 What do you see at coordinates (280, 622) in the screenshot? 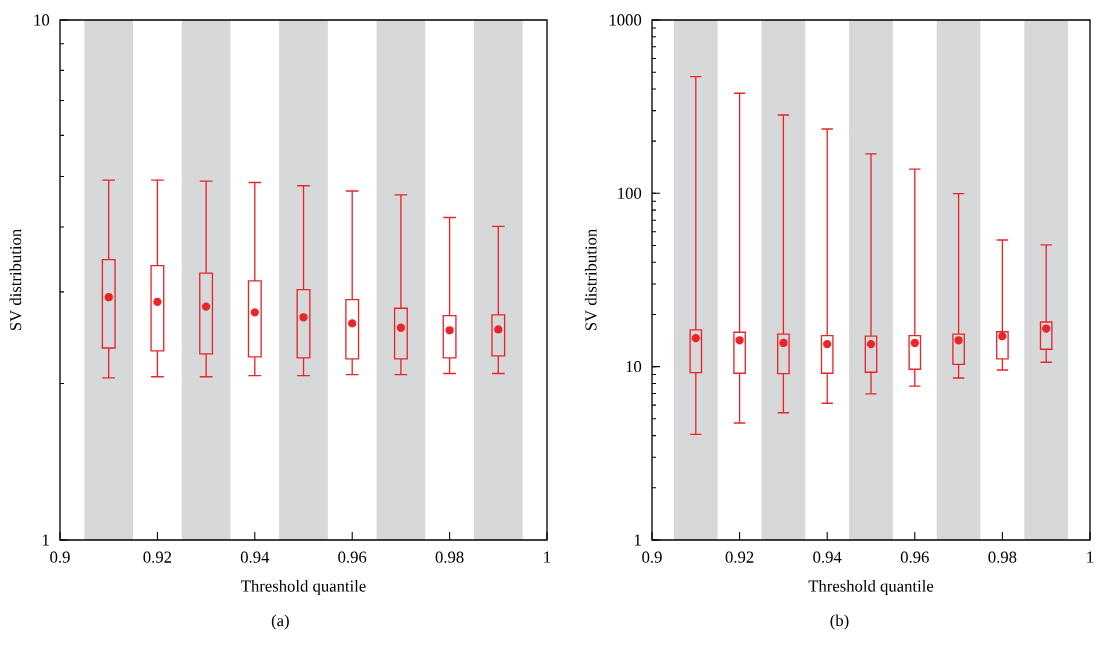
I see `text: (a)` at bounding box center [280, 622].